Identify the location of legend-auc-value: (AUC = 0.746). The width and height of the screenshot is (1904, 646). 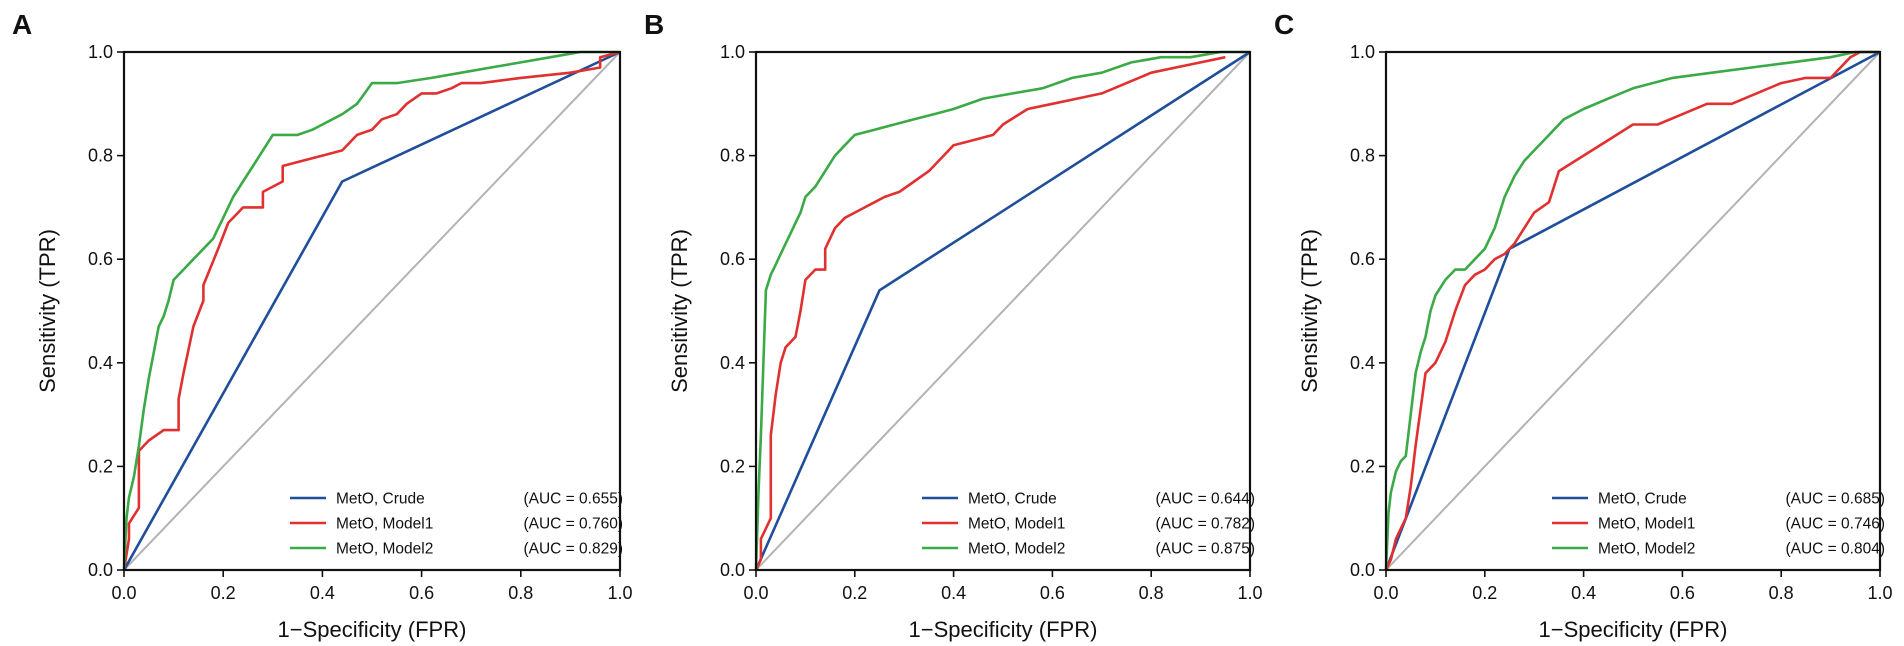
(1835, 524).